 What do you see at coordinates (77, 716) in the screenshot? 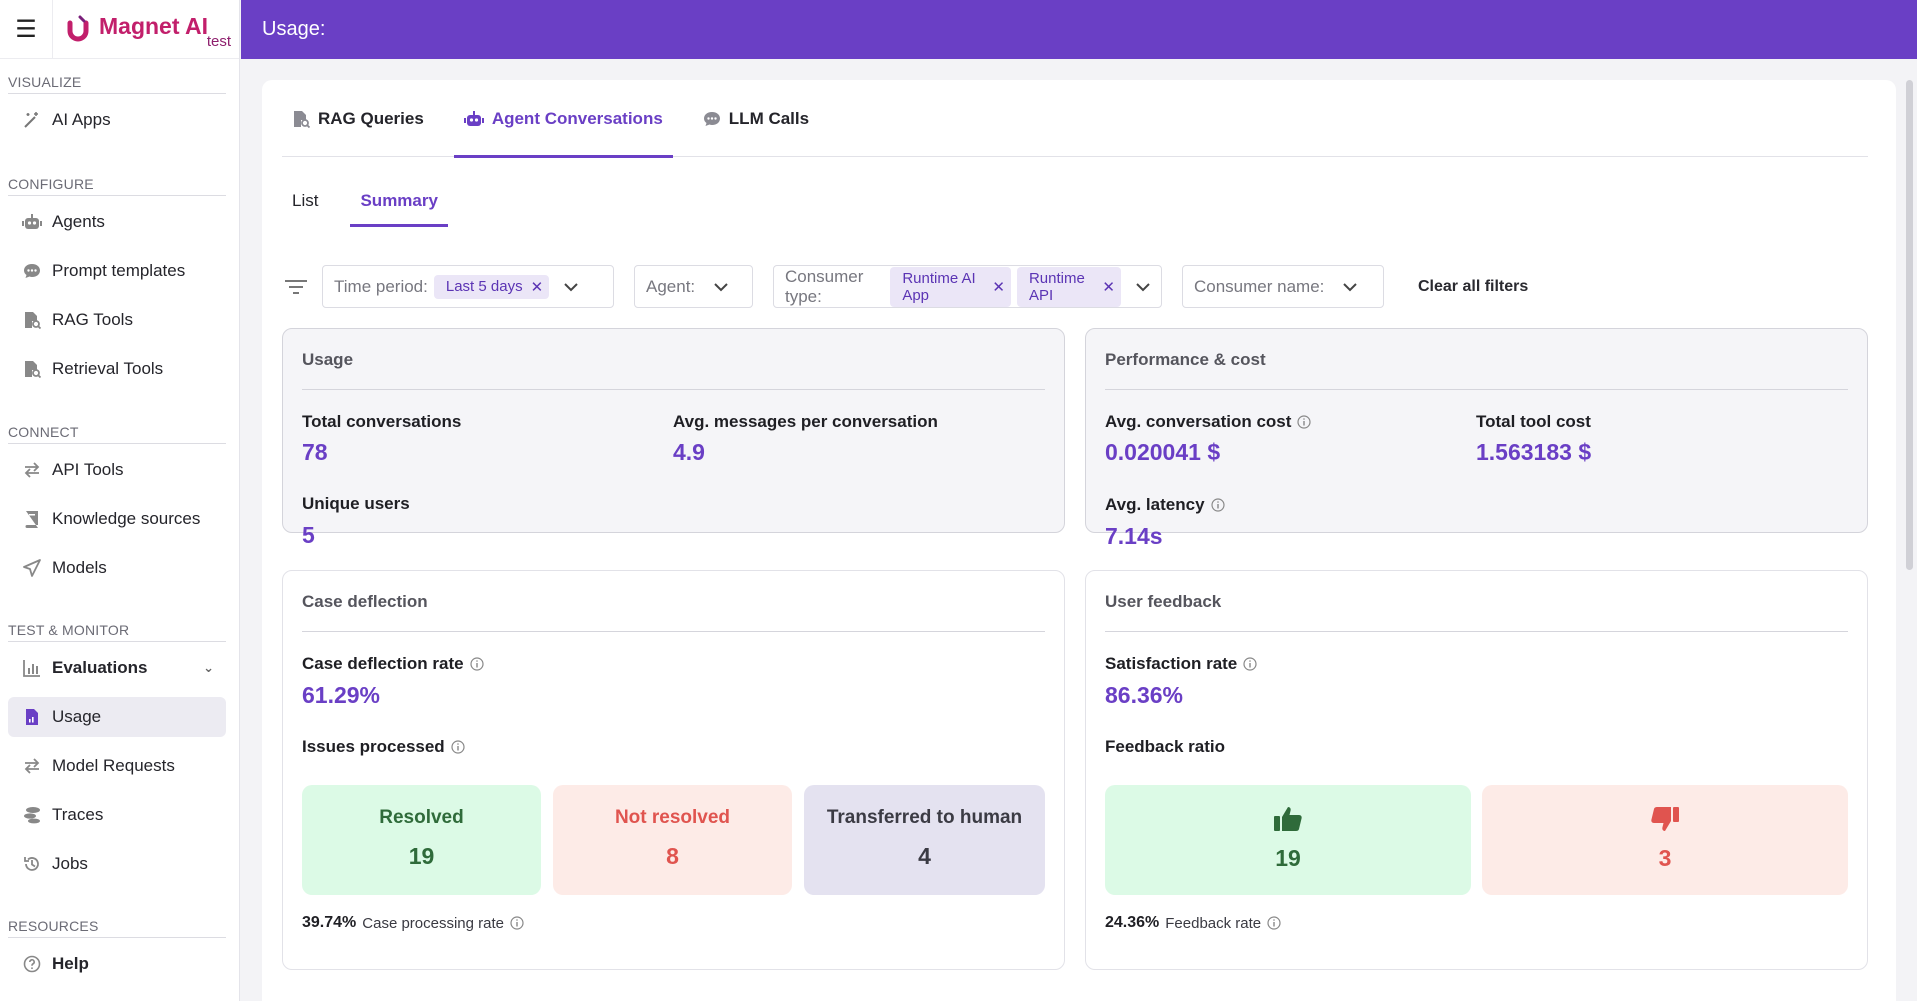
I see `sidebar-item-label: Usage` at bounding box center [77, 716].